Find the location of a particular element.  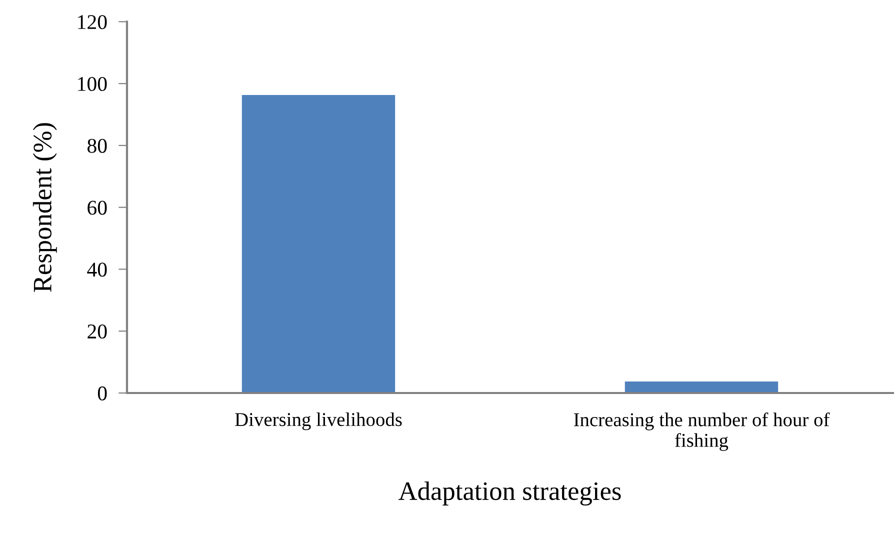

x-axis-title: Adaptation strategies is located at coordinates (509, 494).